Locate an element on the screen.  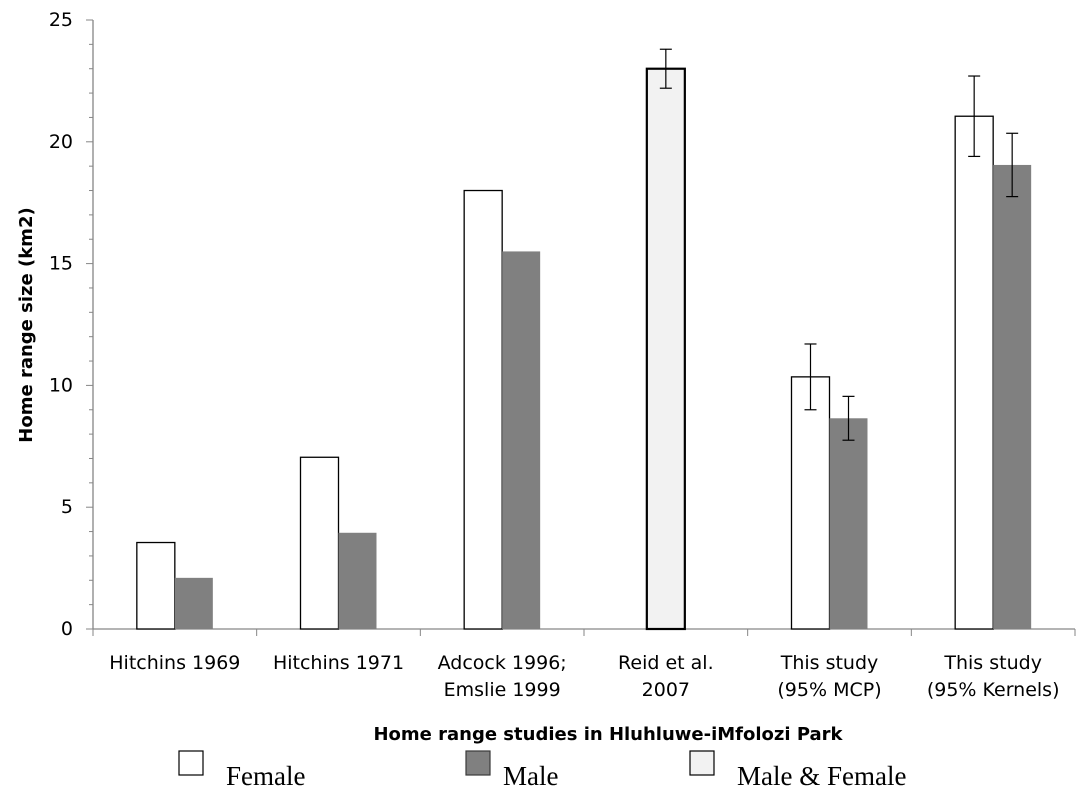
x-tick-label: Hitchins 1971 is located at coordinates (338, 663).